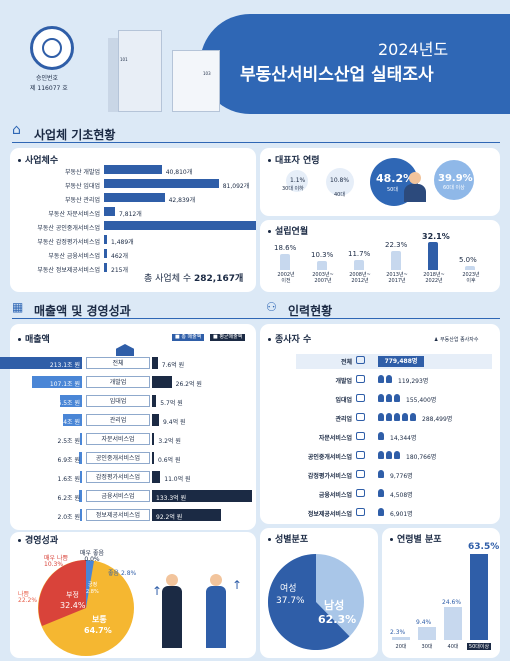 The height and width of the screenshot is (661, 510). I want to click on age-pct: 24.6%, so click(452, 602).